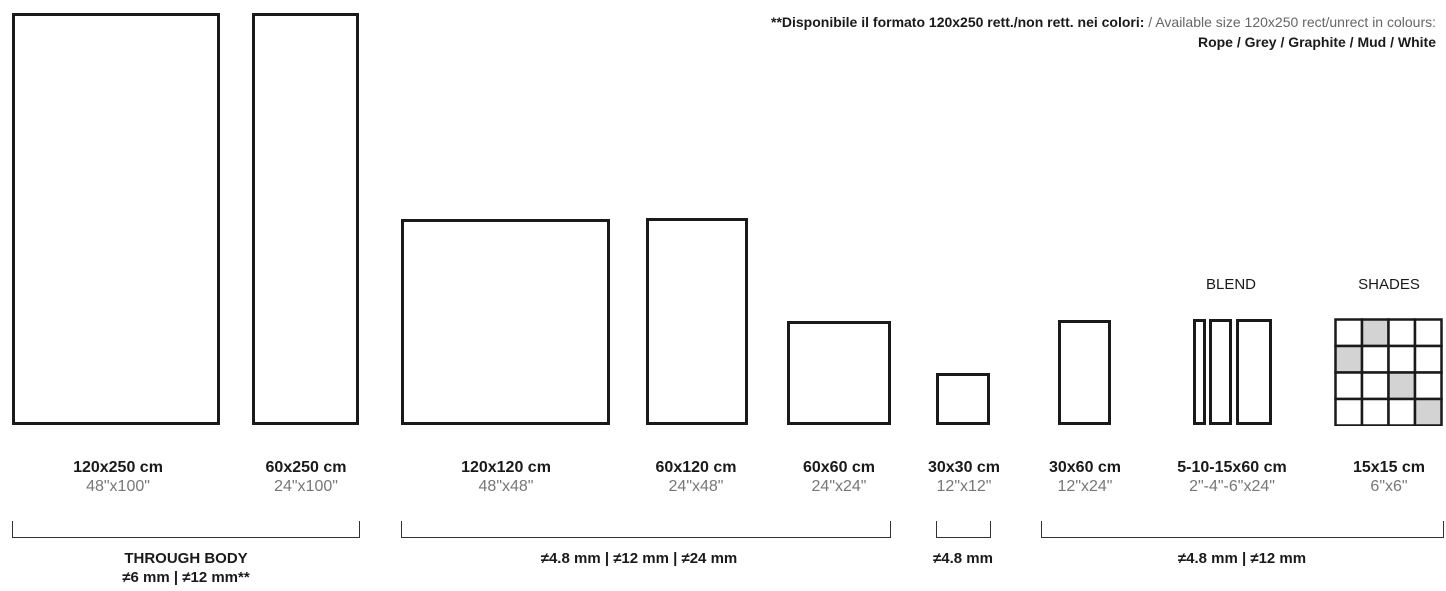  I want to click on tile-60x120, so click(697, 321).